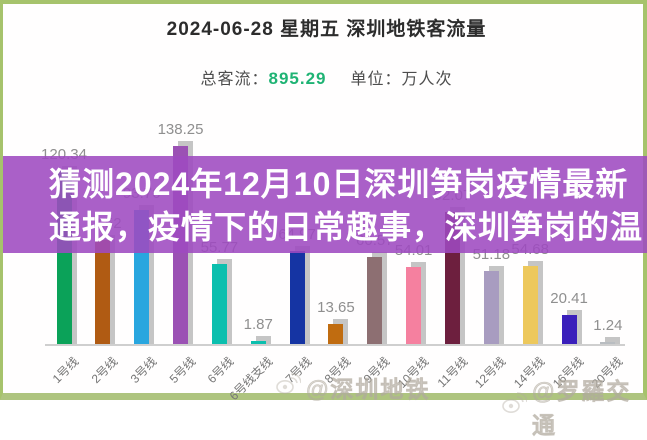 The image size is (647, 440). What do you see at coordinates (297, 78) in the screenshot?
I see `total-flow-value: 895.29` at bounding box center [297, 78].